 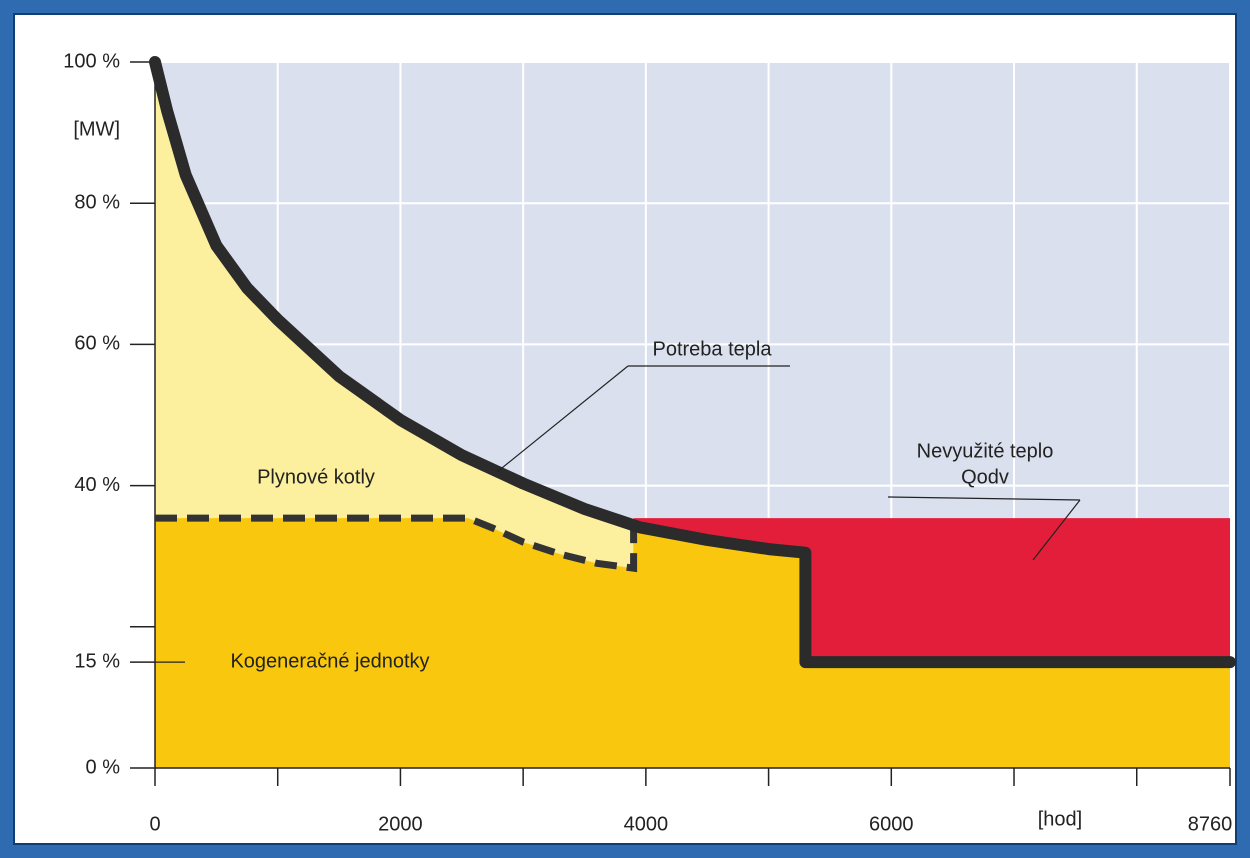 What do you see at coordinates (97, 661) in the screenshot?
I see `y-tick-label: 15 %` at bounding box center [97, 661].